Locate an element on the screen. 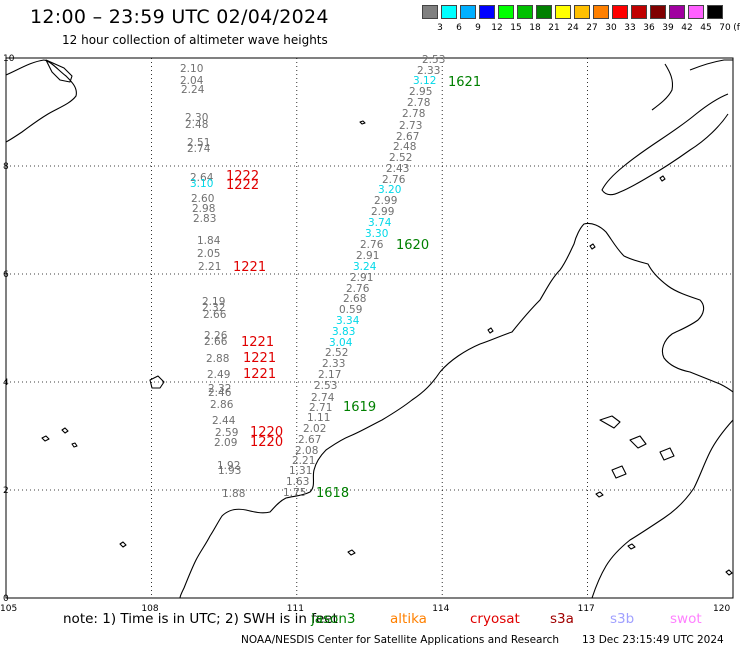 This screenshot has height=650, width=740. legend-label: 18 is located at coordinates (535, 28).